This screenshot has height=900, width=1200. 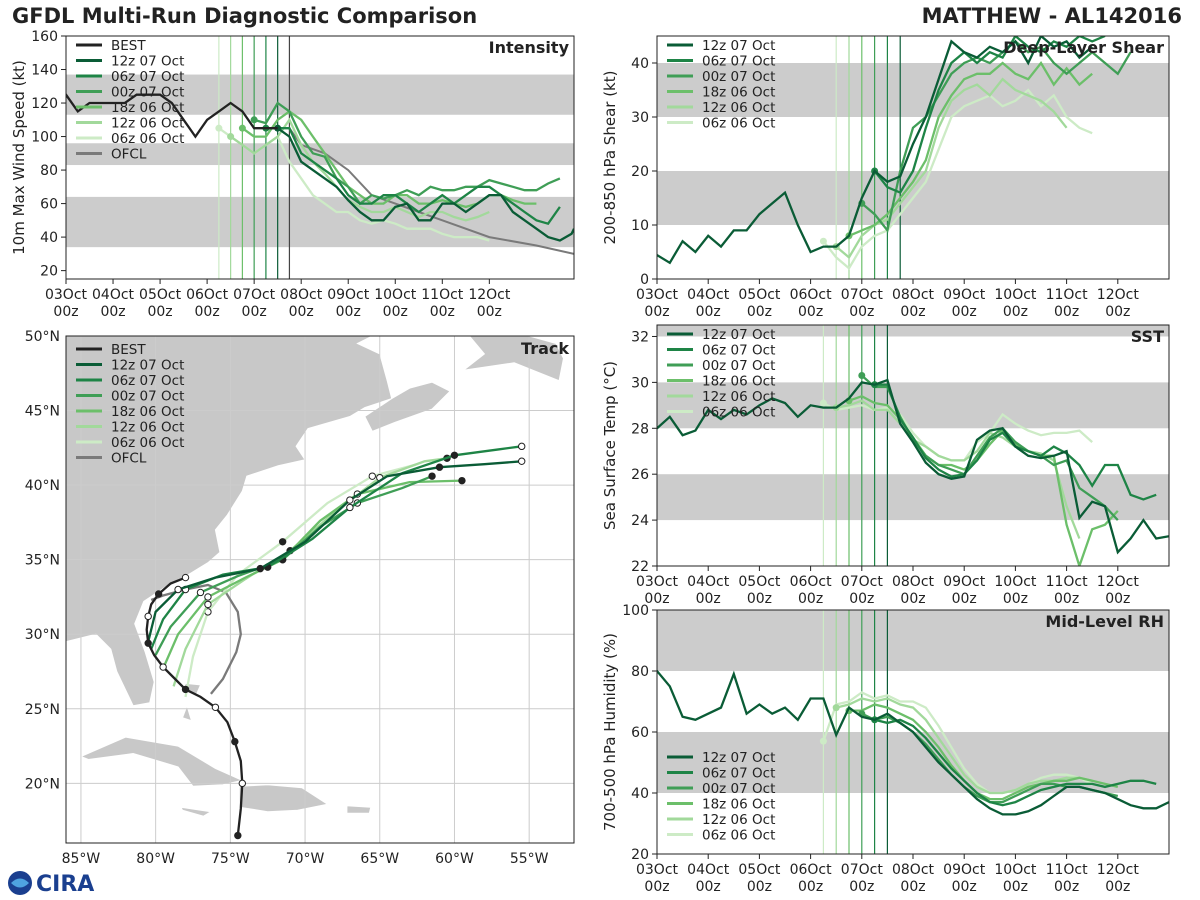 What do you see at coordinates (738, 836) in the screenshot?
I see `rh-legend-label: 06z 06 Oct` at bounding box center [738, 836].